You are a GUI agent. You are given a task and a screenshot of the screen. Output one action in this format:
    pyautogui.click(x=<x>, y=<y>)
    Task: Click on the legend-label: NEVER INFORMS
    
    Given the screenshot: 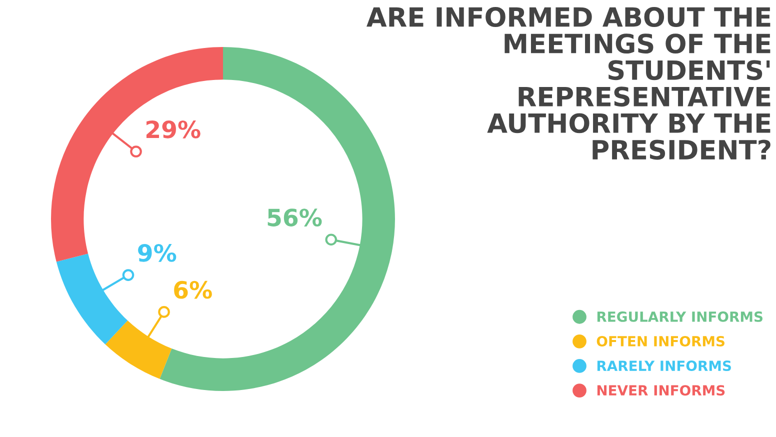 What is the action you would take?
    pyautogui.click(x=661, y=390)
    